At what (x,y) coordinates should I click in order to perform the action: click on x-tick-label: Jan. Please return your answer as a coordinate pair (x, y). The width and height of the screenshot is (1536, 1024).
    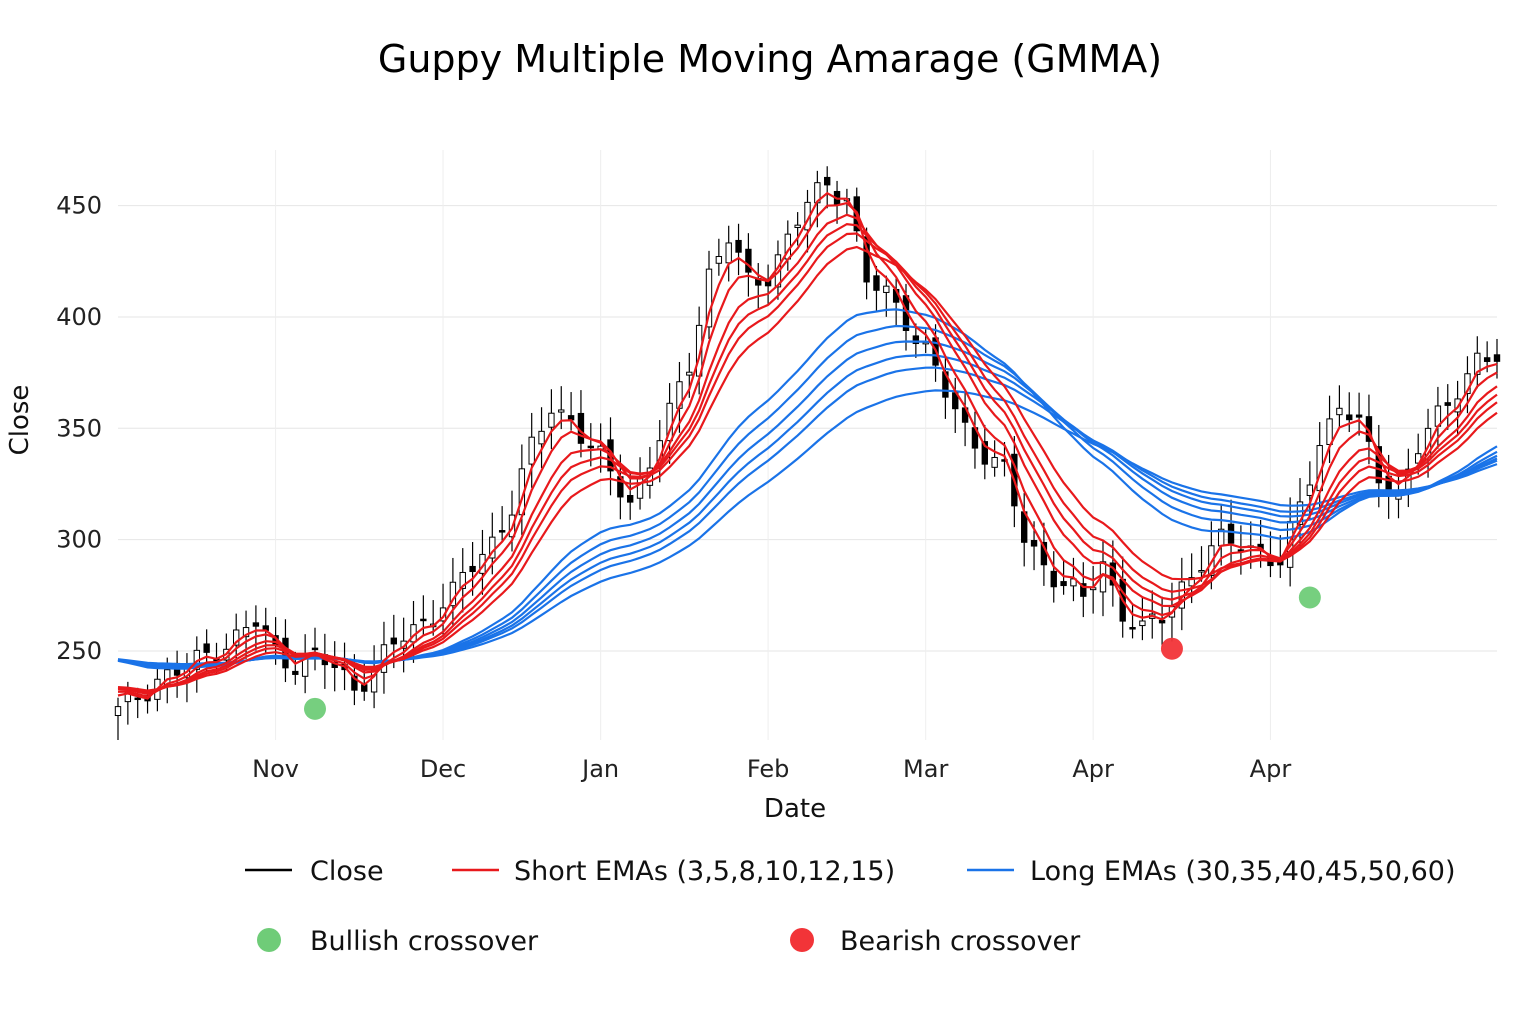
    Looking at the image, I should click on (599, 769).